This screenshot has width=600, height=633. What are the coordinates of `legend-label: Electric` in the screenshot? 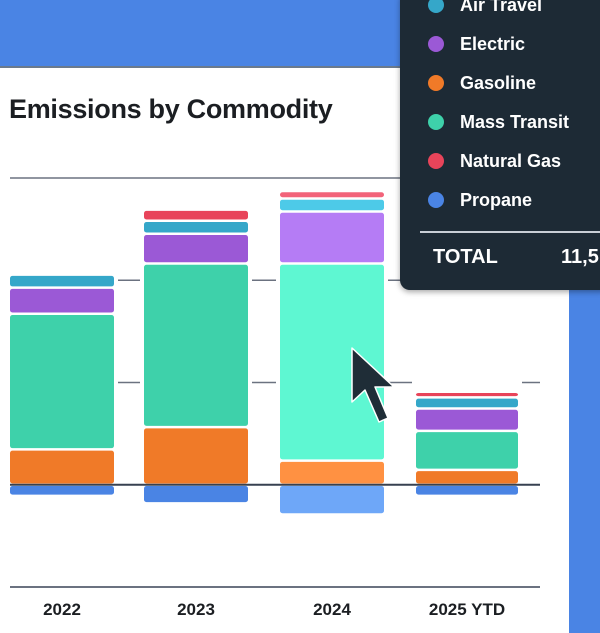 It's located at (493, 43).